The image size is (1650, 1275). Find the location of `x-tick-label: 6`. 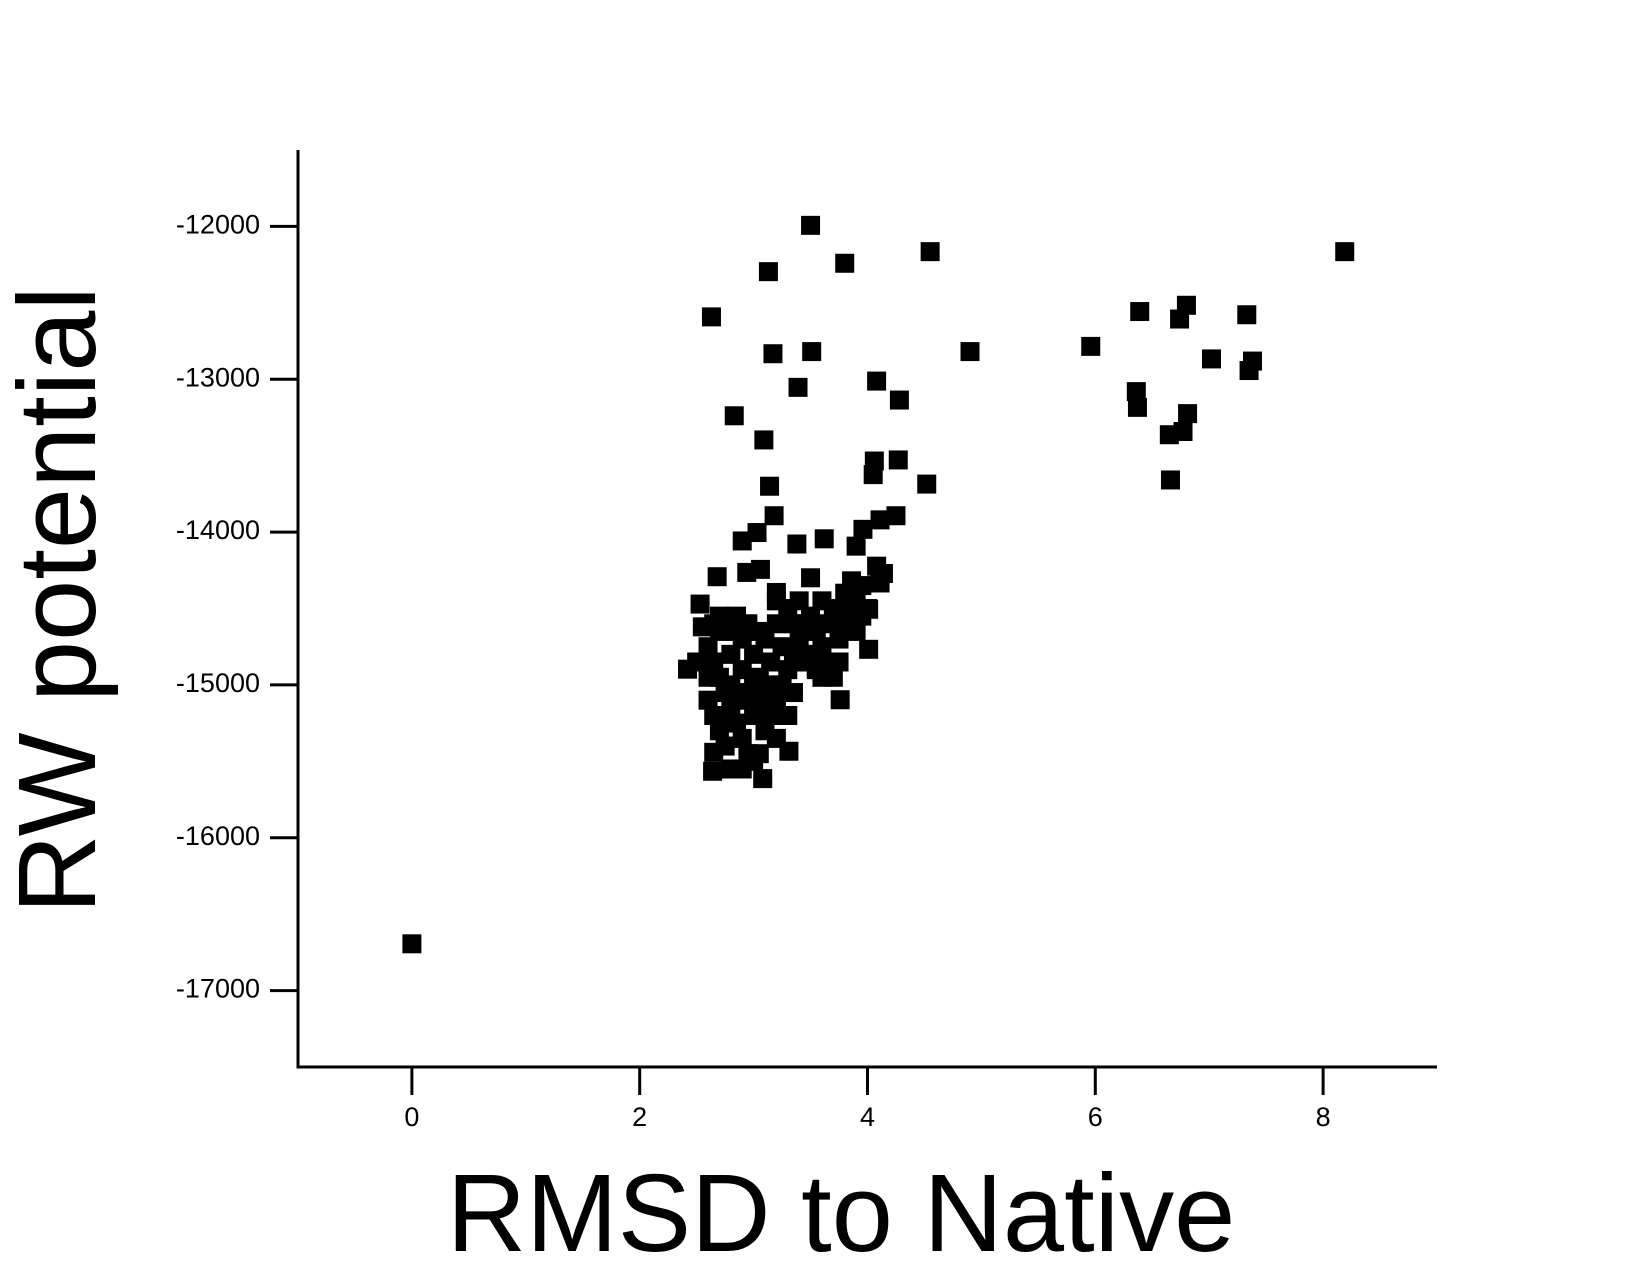

x-tick-label: 6 is located at coordinates (1095, 1117).